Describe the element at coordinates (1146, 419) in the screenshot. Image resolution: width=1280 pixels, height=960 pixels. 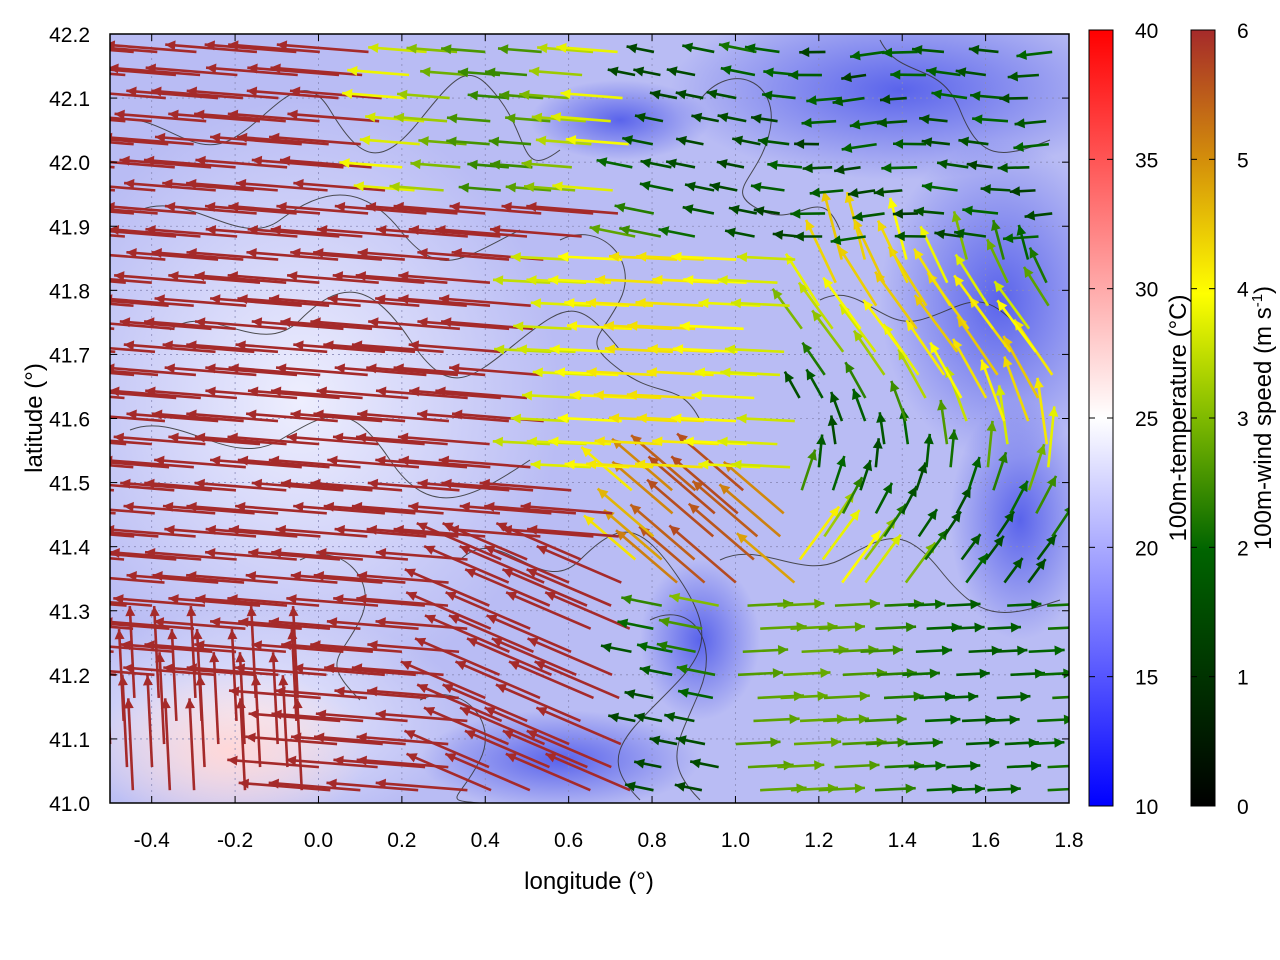
I see `colorbar-tick-label: 25` at that location.